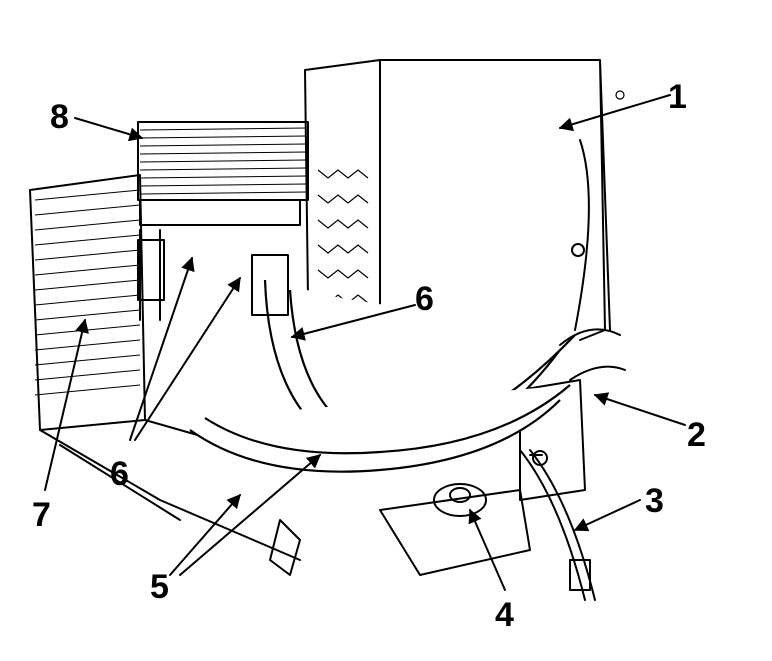  What do you see at coordinates (285, 547) in the screenshot?
I see `connector` at bounding box center [285, 547].